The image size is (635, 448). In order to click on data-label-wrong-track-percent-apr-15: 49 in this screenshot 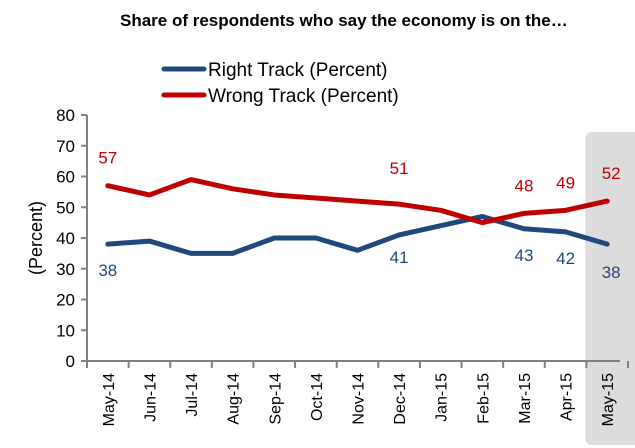, I will do `click(565, 182)`.